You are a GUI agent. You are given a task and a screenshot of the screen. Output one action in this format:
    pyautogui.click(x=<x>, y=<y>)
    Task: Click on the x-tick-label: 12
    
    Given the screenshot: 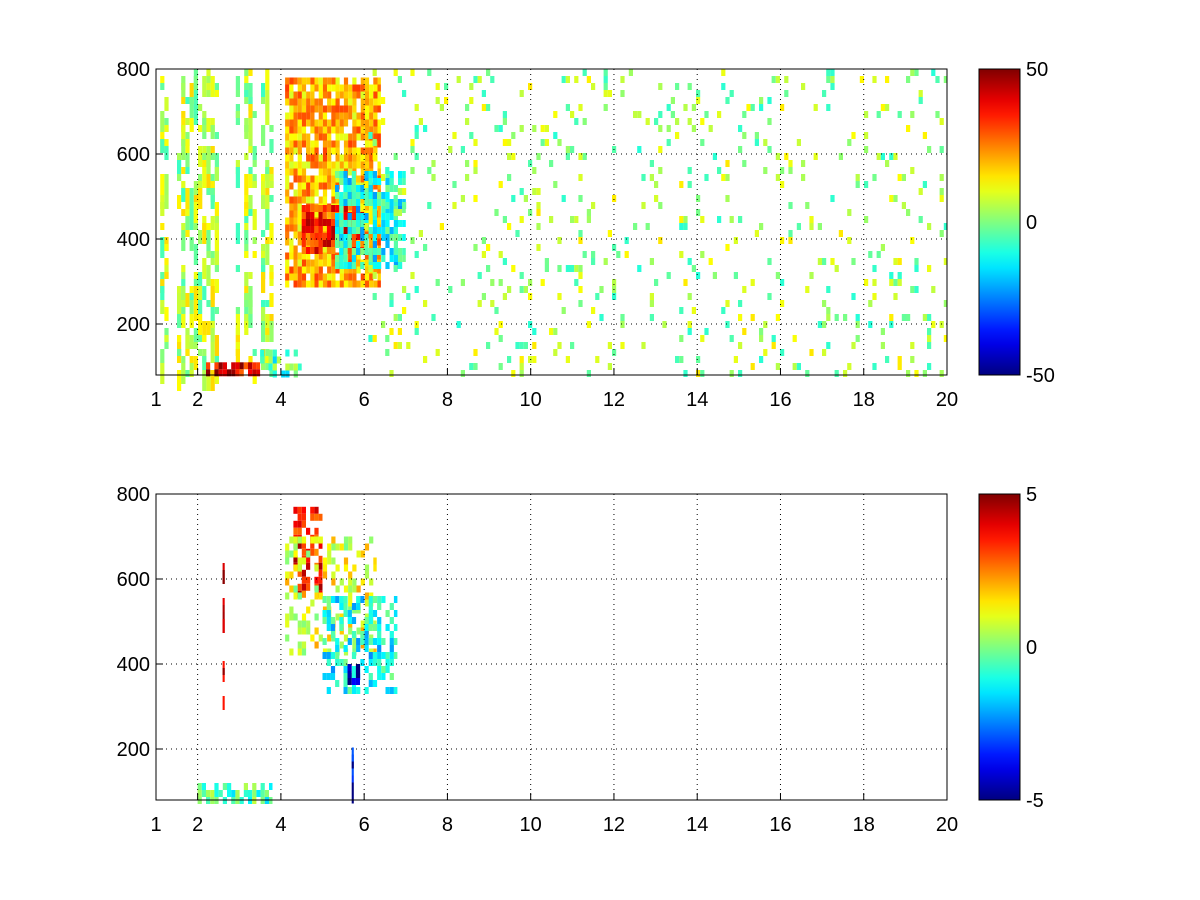 What is the action you would take?
    pyautogui.click(x=614, y=400)
    